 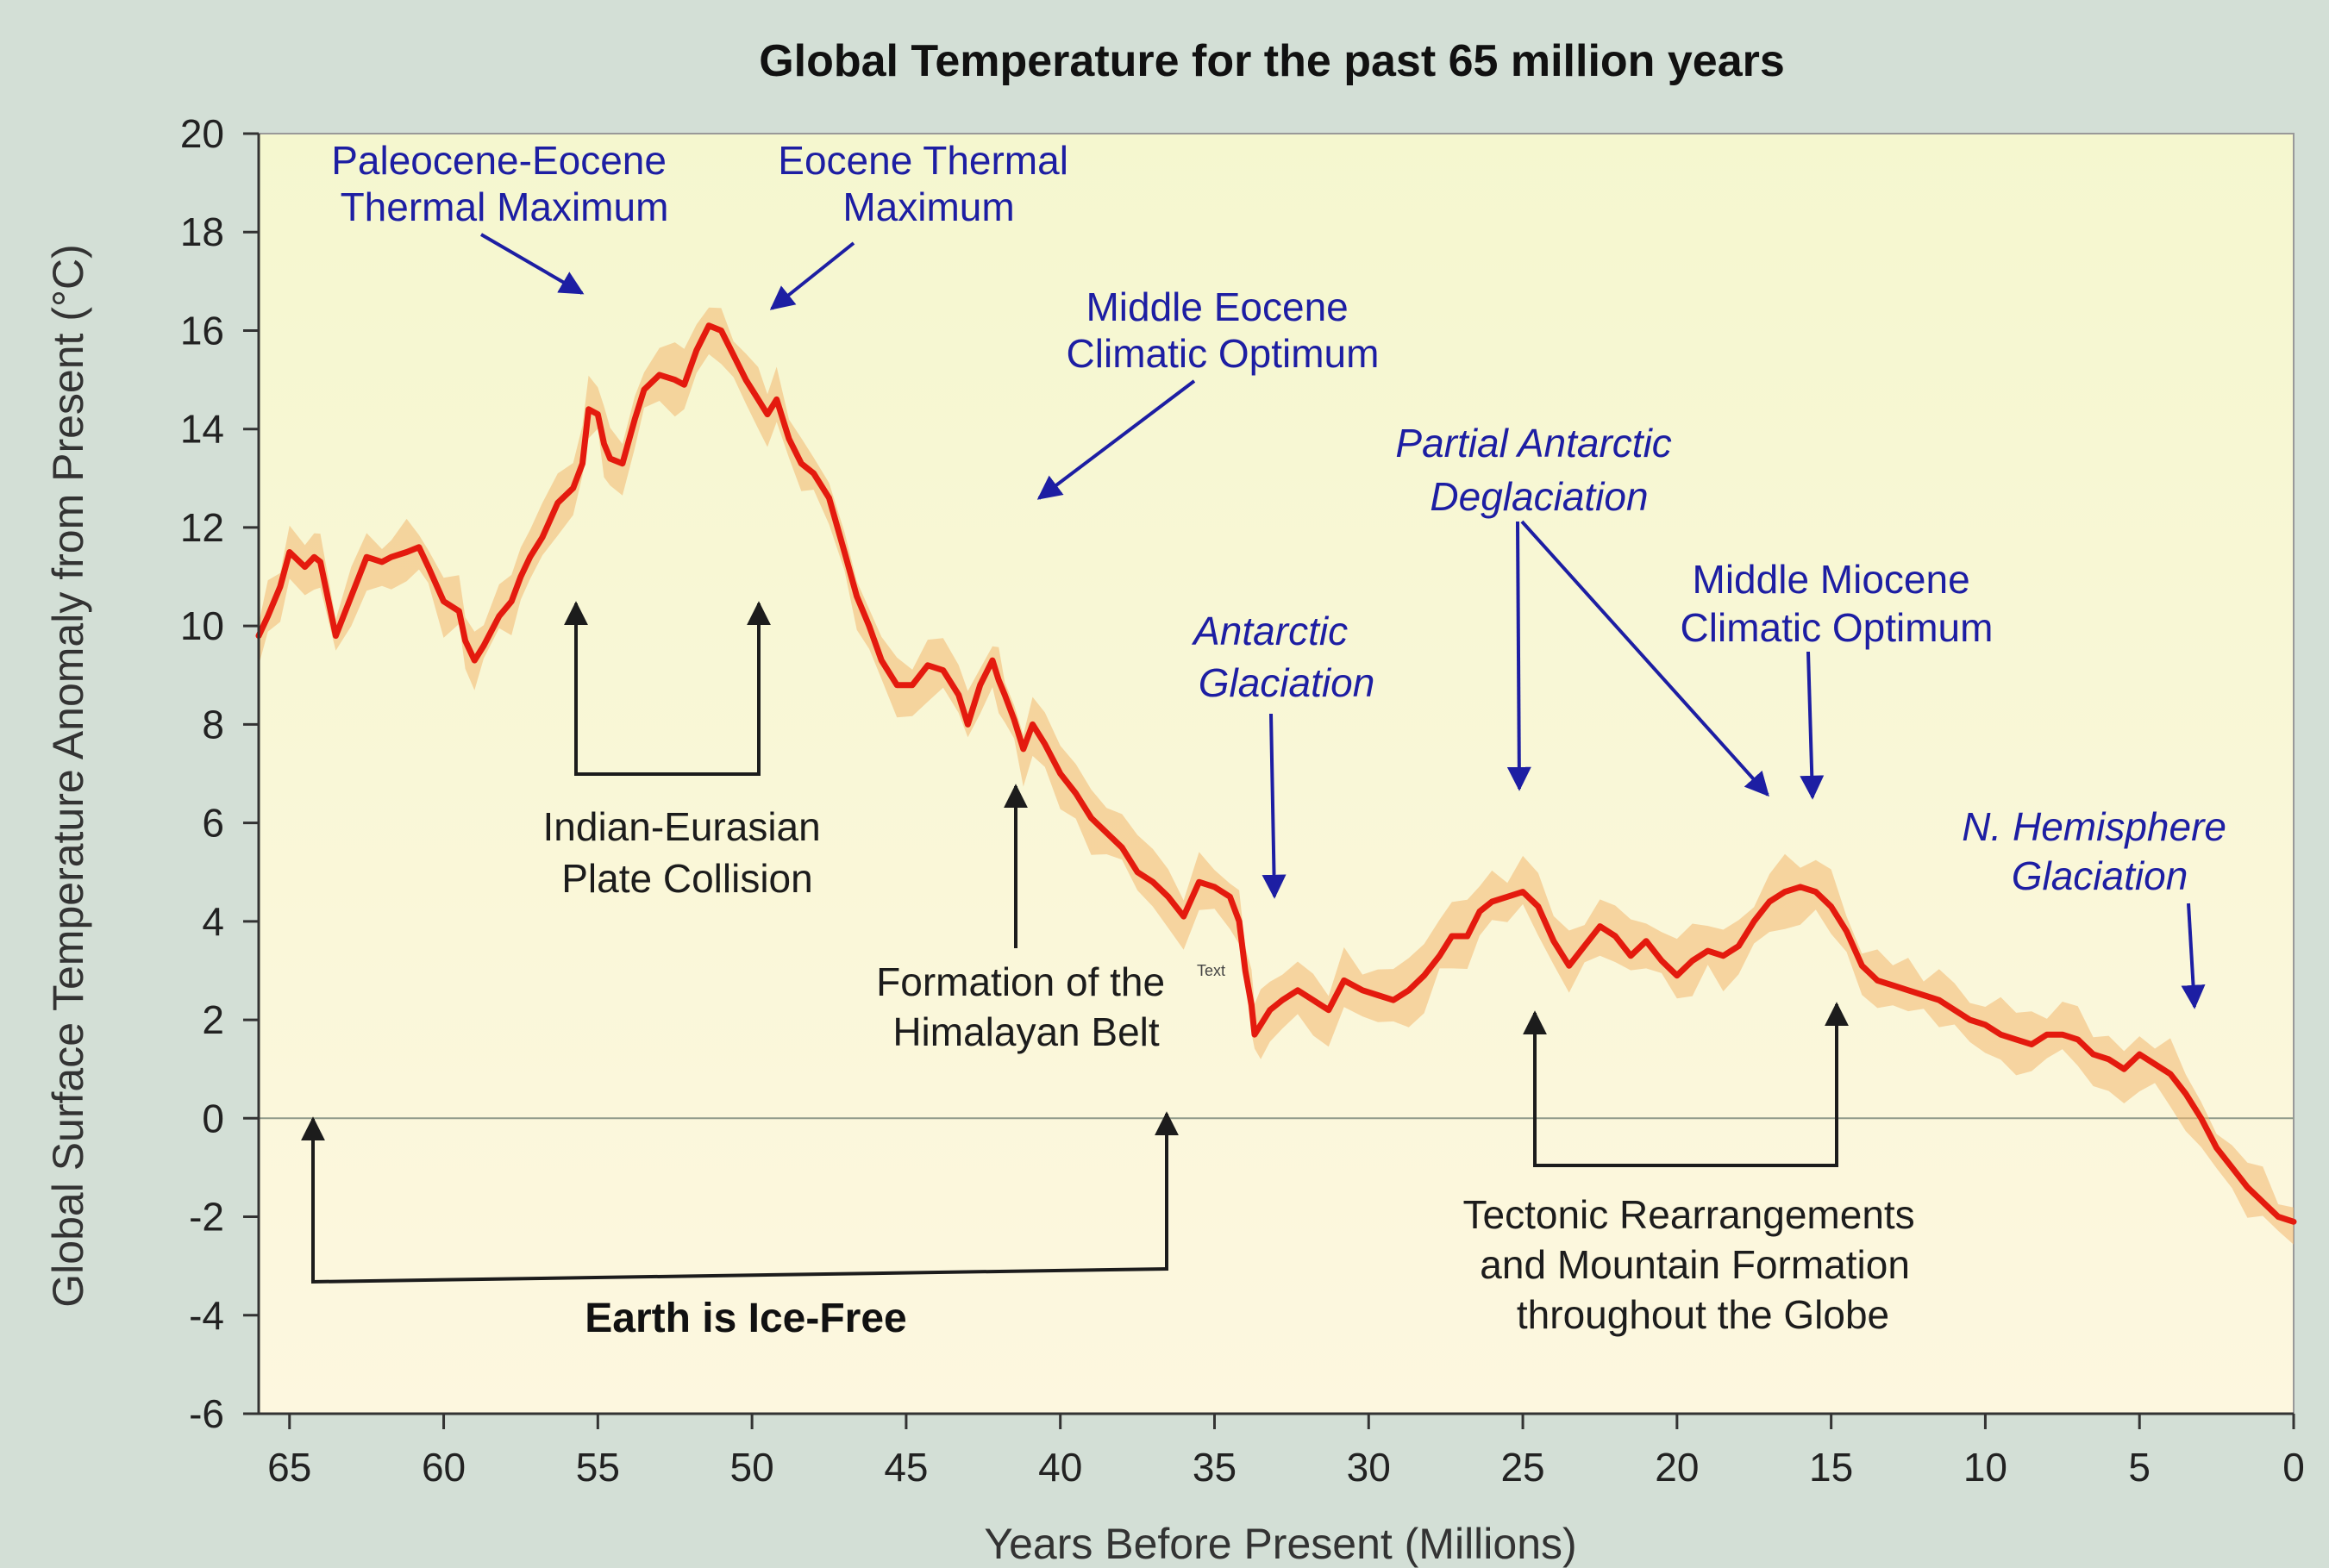 I want to click on annotation-pad-line-1: Partial Antarctic, so click(x=1533, y=443).